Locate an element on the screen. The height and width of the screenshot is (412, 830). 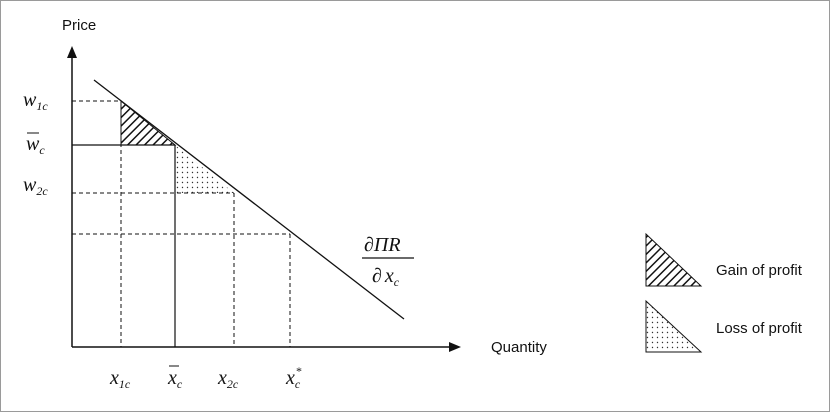
x-axis-arrow is located at coordinates (455, 347).